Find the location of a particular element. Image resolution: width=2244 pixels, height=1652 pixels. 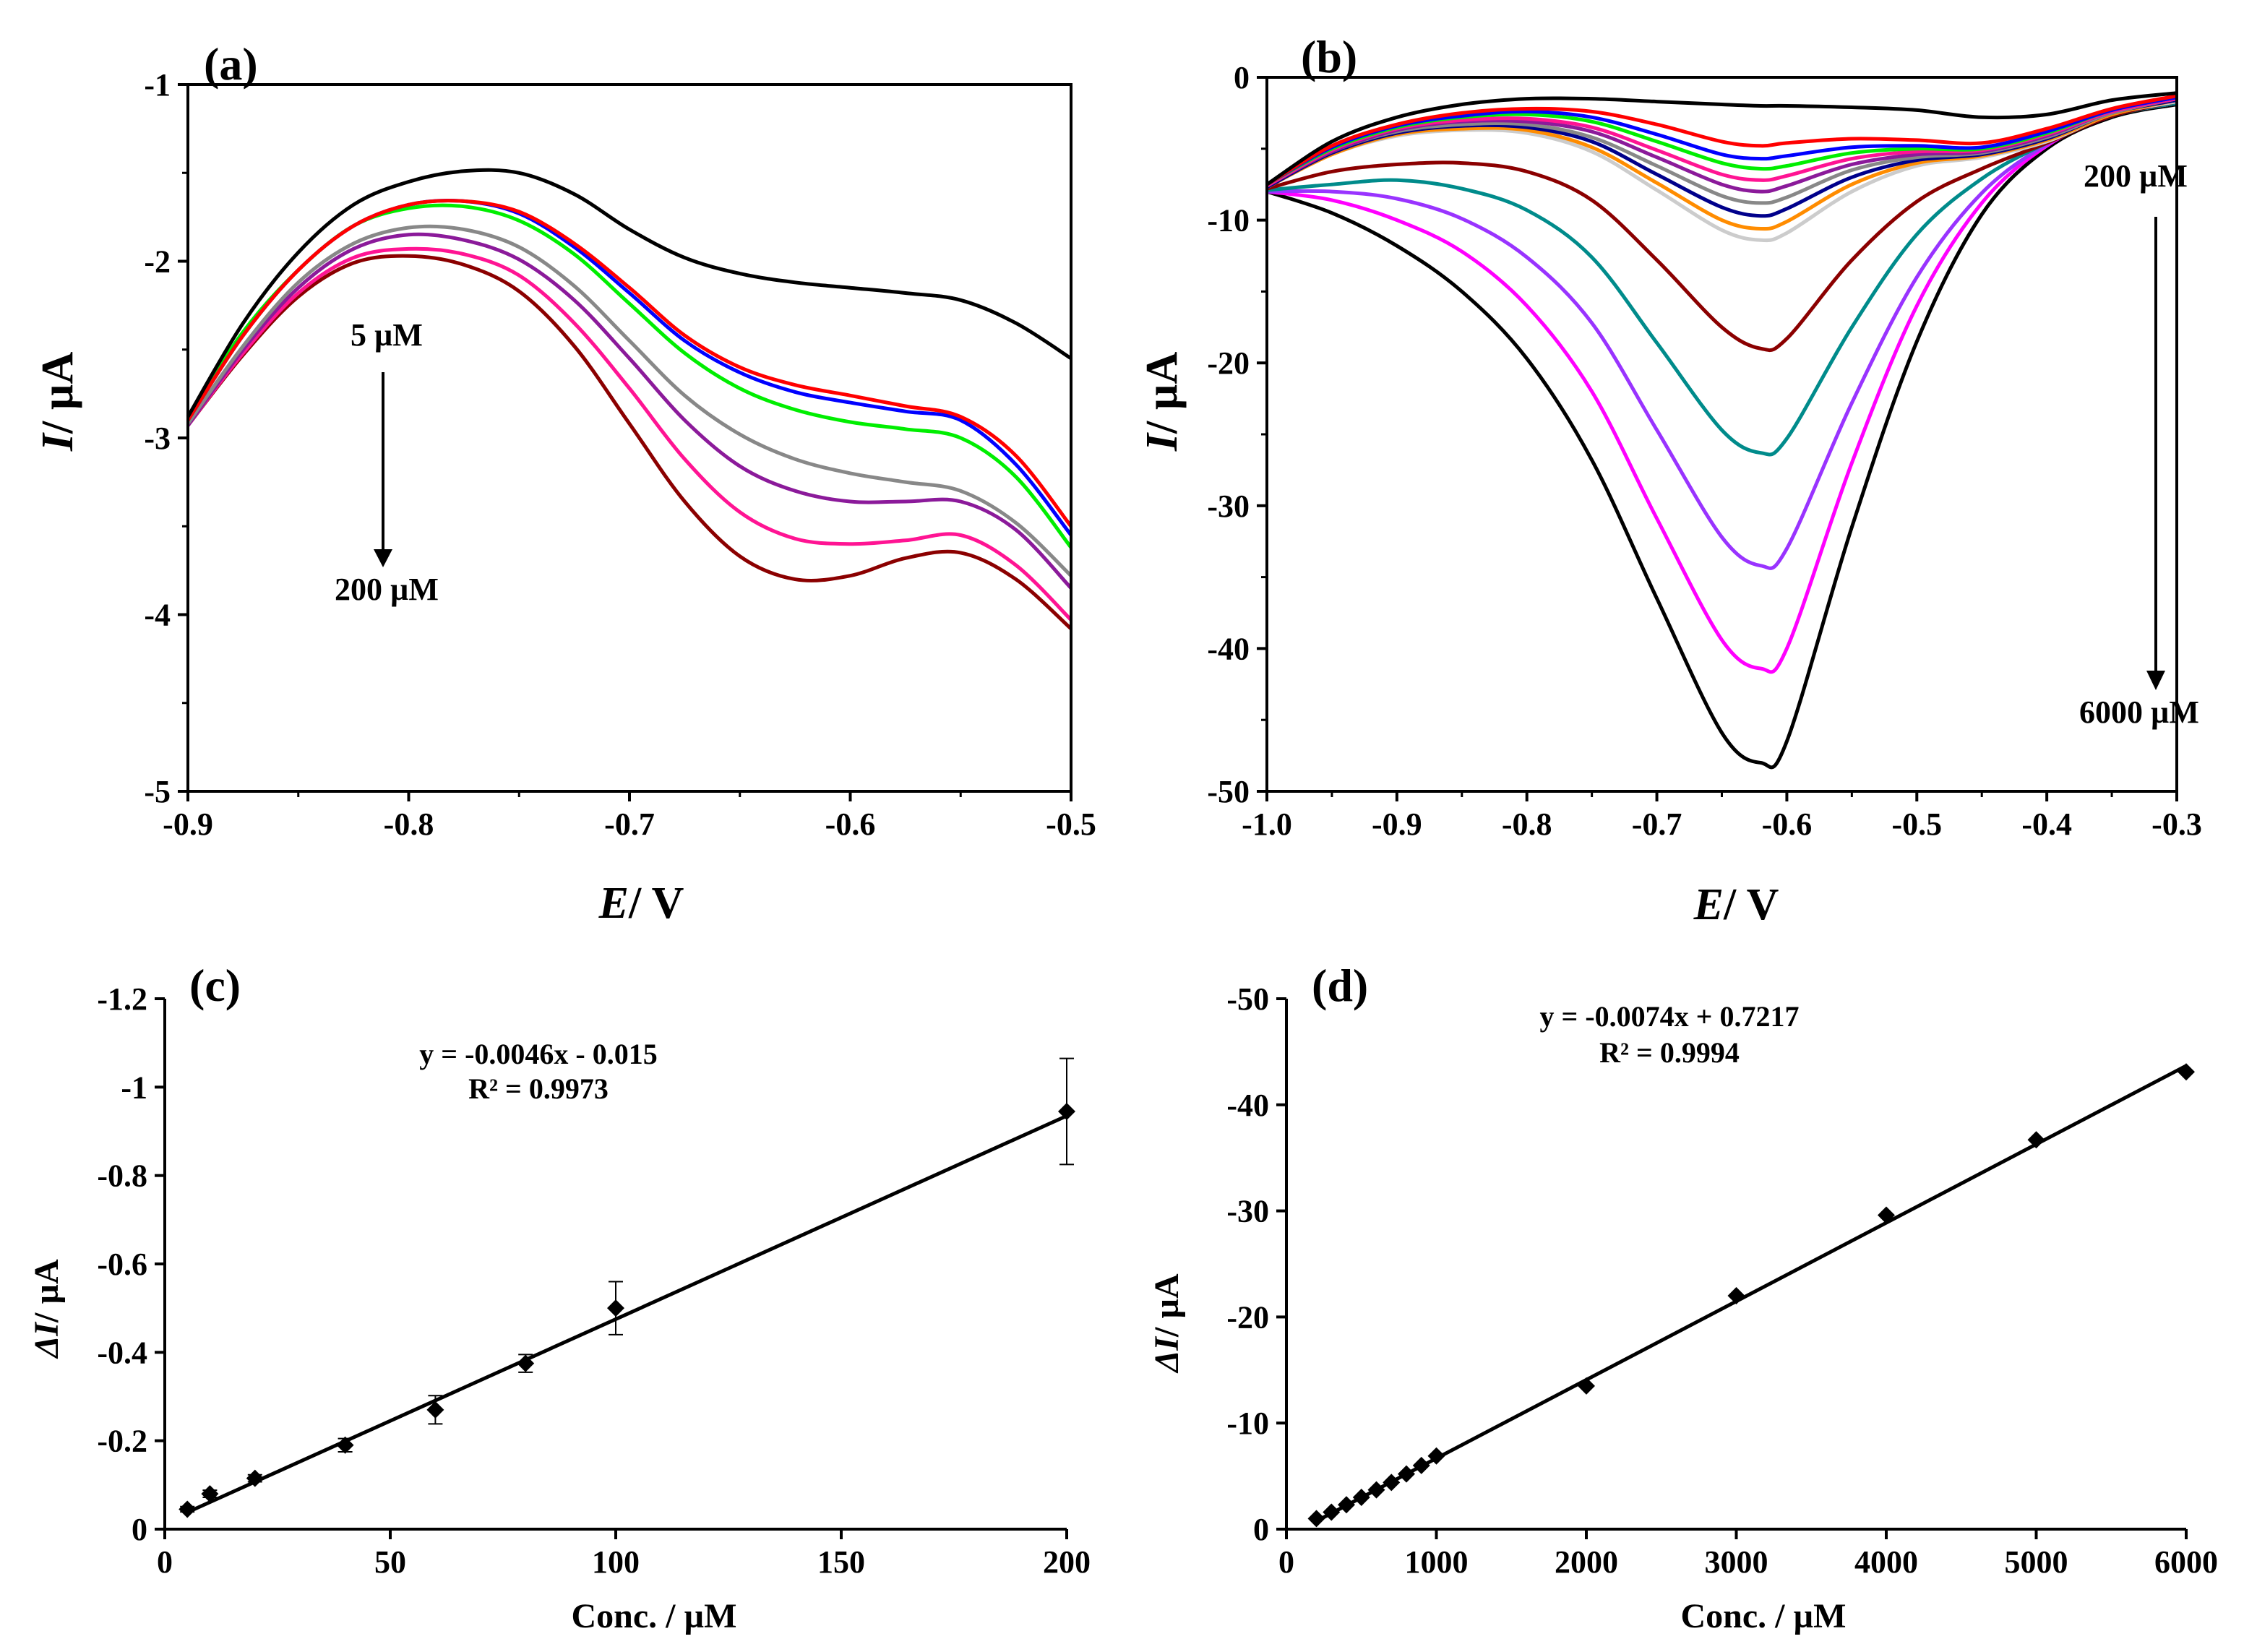

panel-c-y-tick-label: -0.4 is located at coordinates (122, 1352).